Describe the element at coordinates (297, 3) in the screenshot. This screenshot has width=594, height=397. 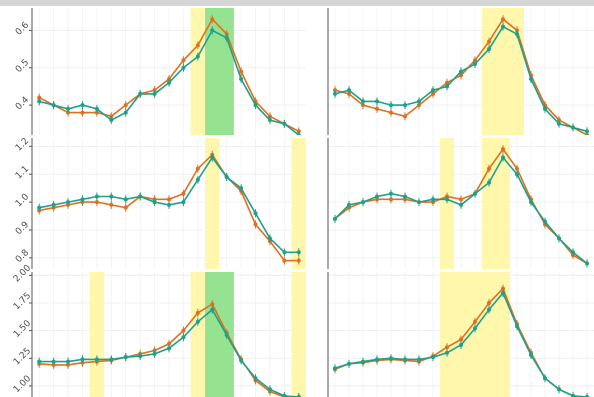
I see `top-strip` at that location.